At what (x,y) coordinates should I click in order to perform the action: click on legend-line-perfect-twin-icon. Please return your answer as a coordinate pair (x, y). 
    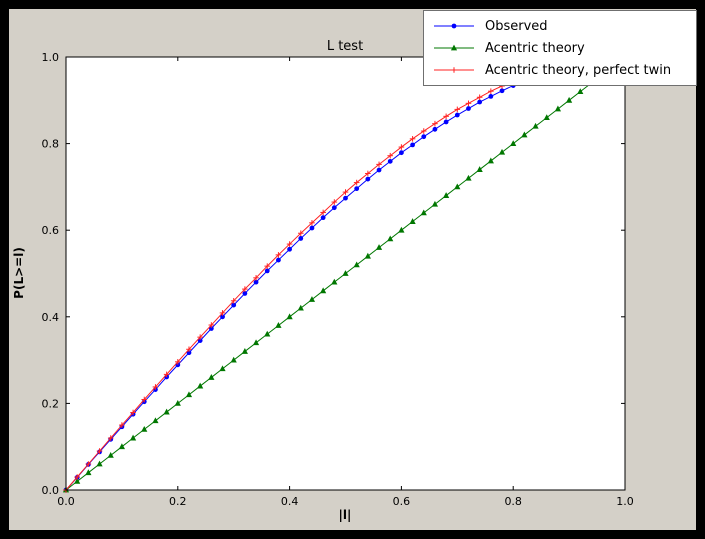
    Looking at the image, I should click on (454, 70).